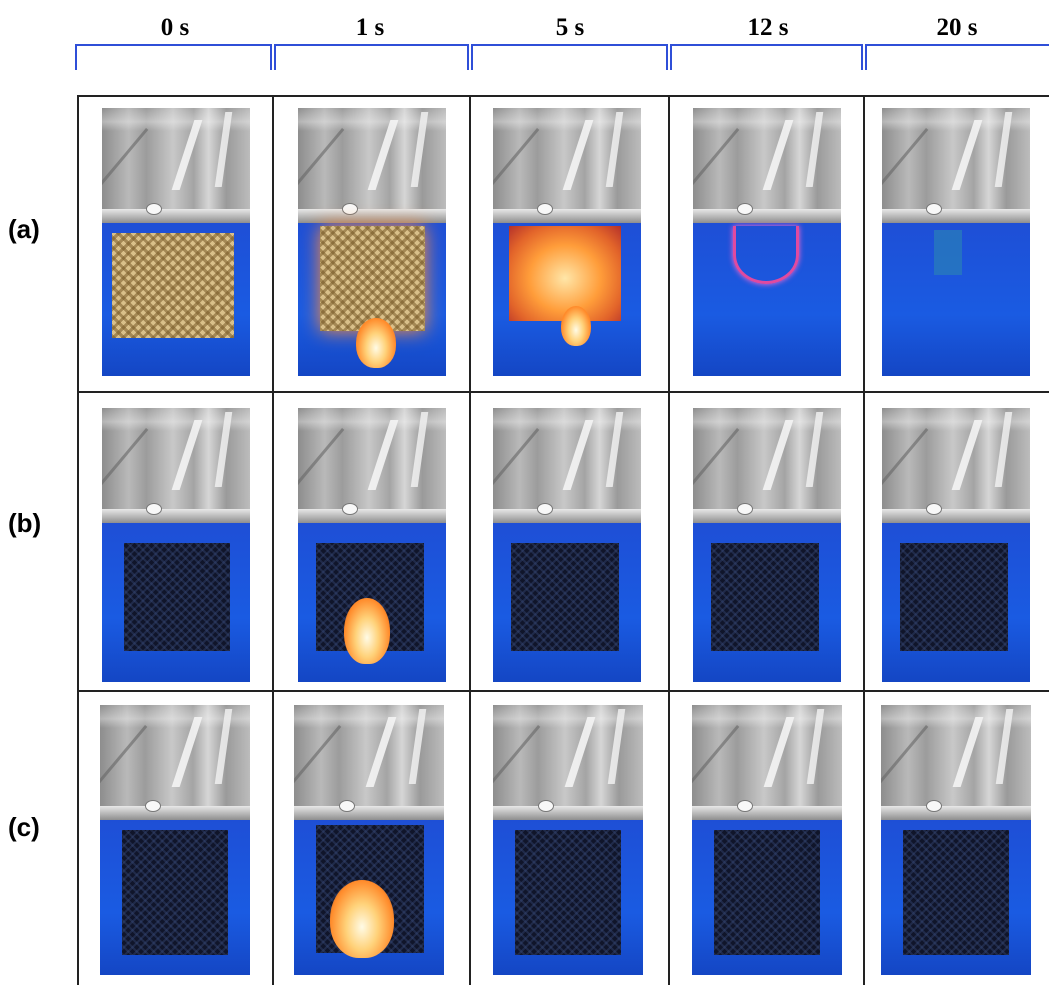  What do you see at coordinates (24, 229) in the screenshot?
I see `row-label-a: (a)` at bounding box center [24, 229].